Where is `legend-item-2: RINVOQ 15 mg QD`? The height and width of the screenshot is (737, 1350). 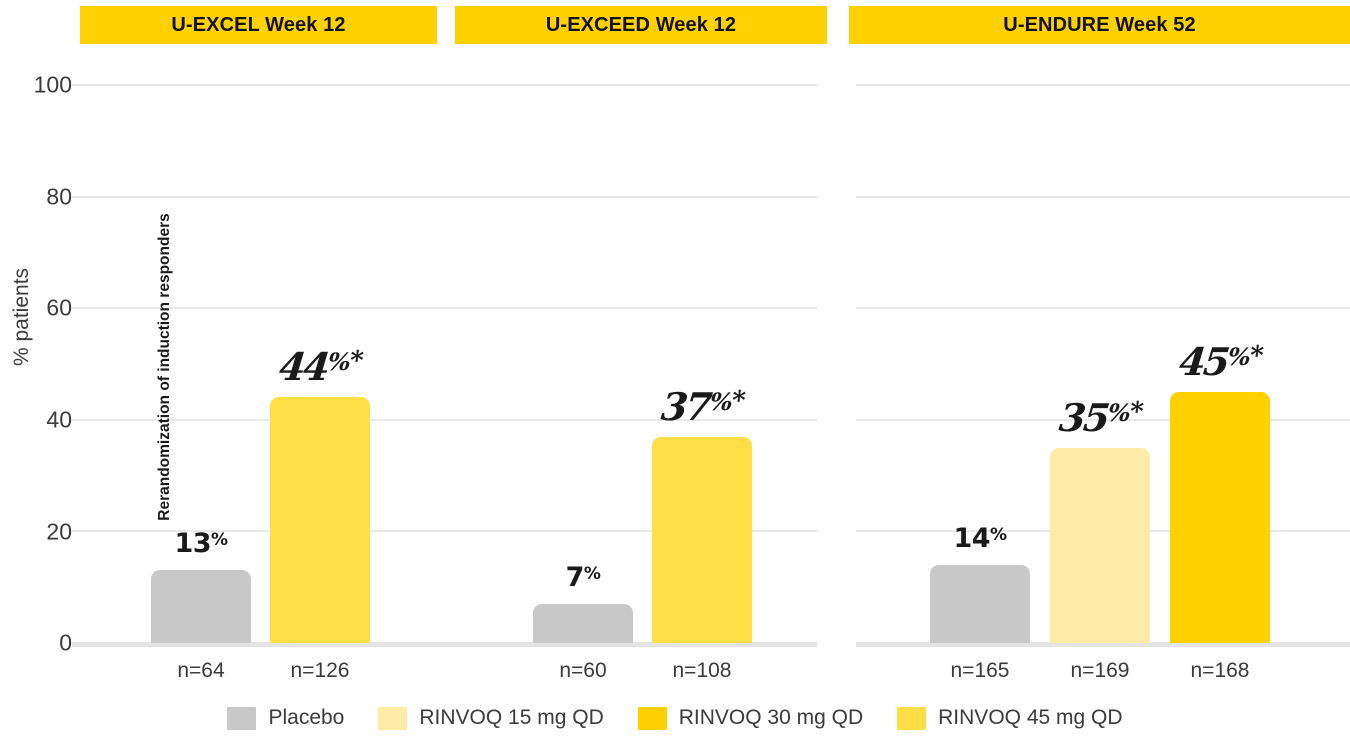
legend-item-2: RINVOQ 15 mg QD is located at coordinates (491, 718).